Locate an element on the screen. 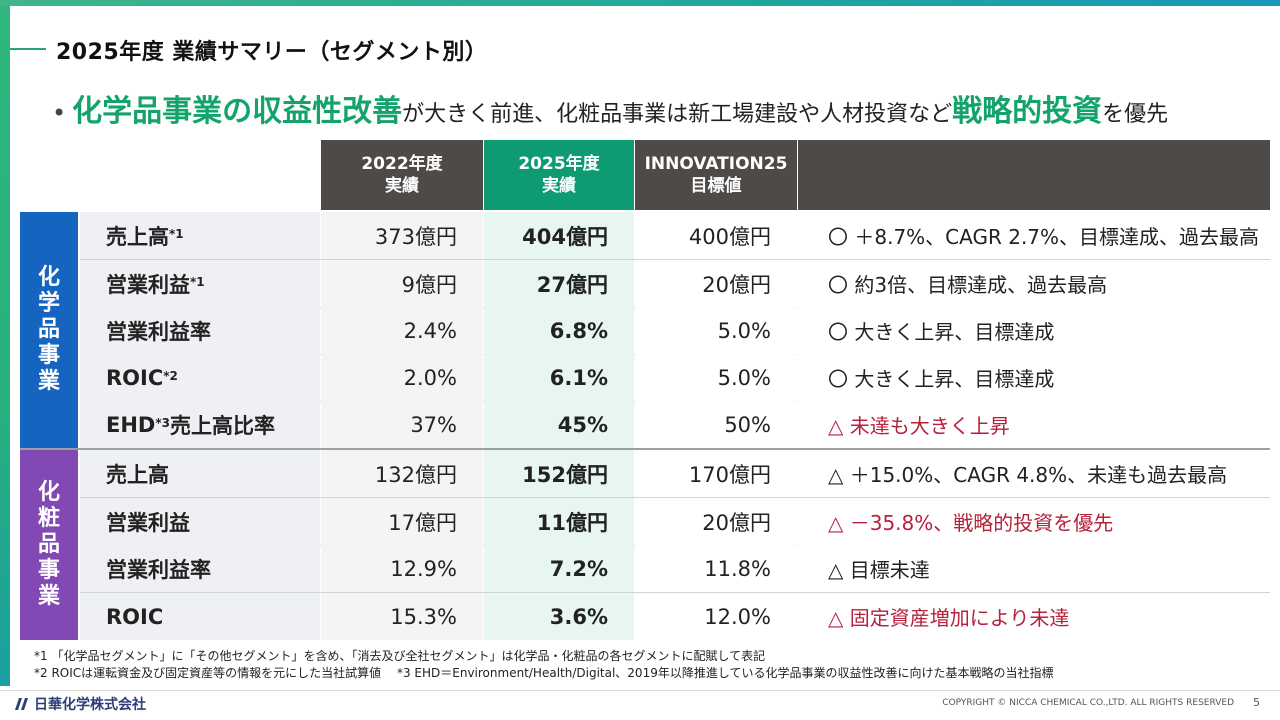  row-comment: △ 目標未達 is located at coordinates (1034, 568).